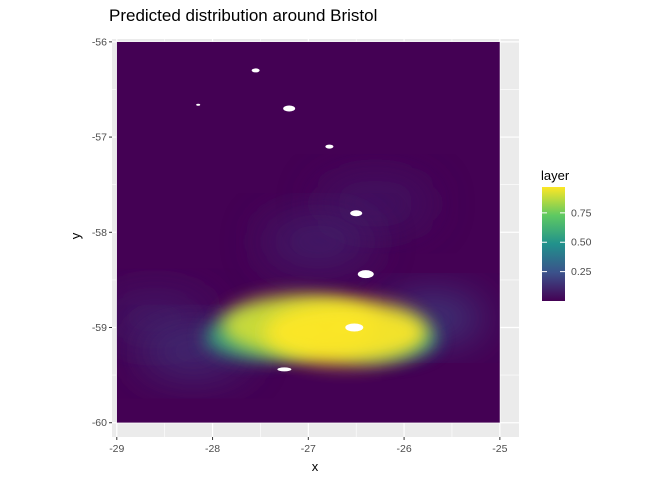 This screenshot has width=672, height=480. What do you see at coordinates (99, 423) in the screenshot?
I see `y-tick-label: -60` at bounding box center [99, 423].